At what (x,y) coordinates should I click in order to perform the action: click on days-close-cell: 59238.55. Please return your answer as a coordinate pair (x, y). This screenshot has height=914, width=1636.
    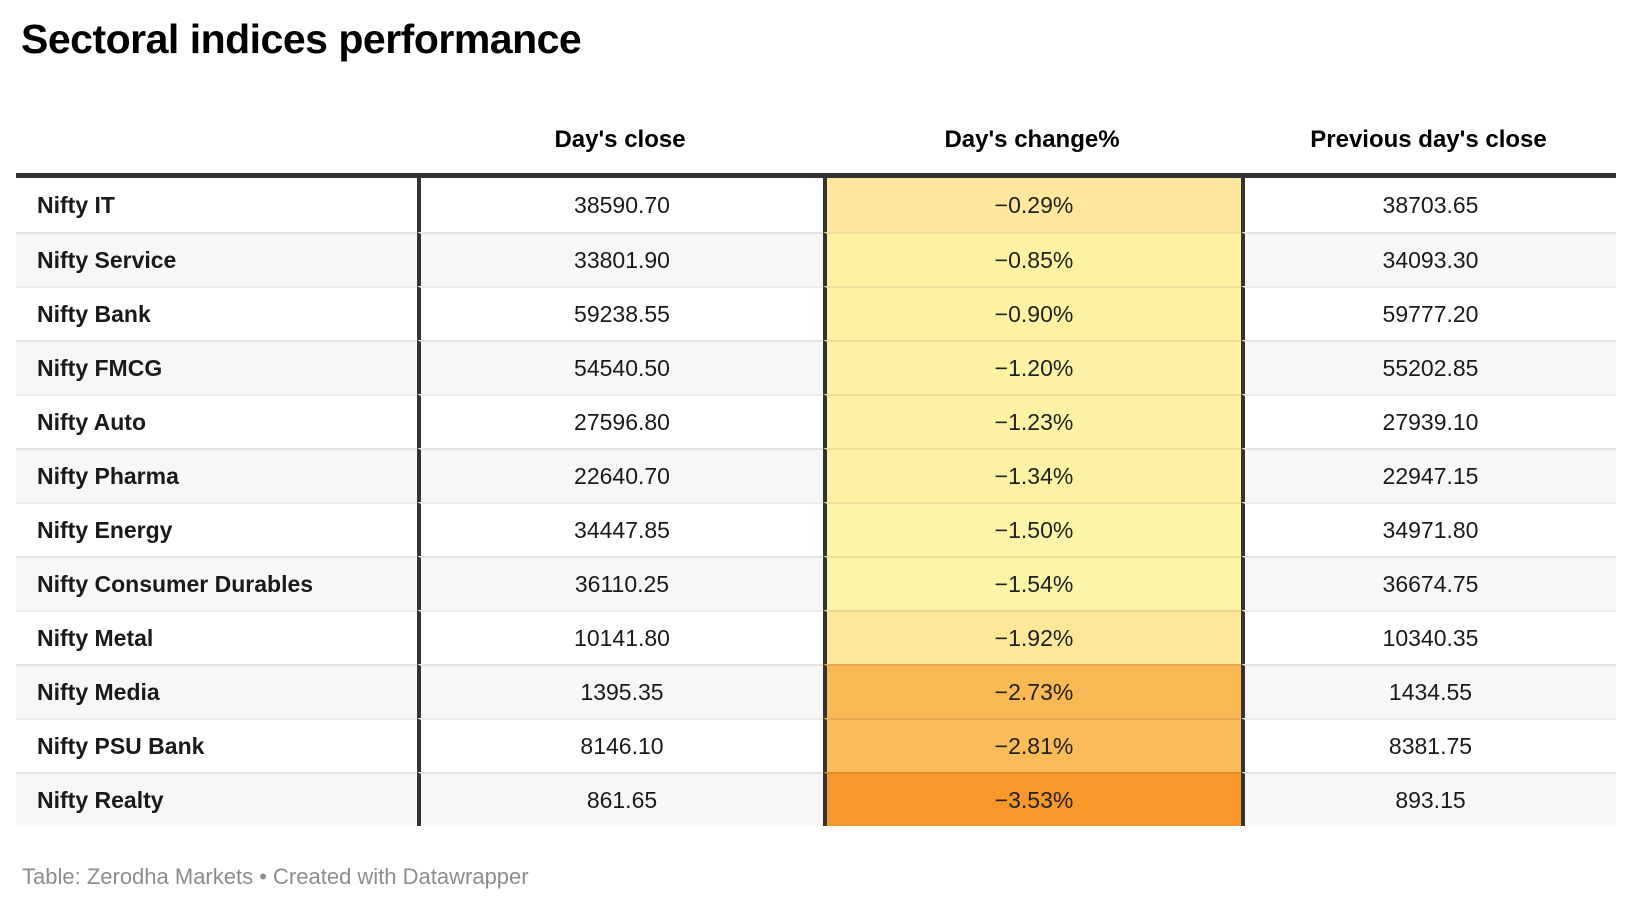
    Looking at the image, I should click on (620, 313).